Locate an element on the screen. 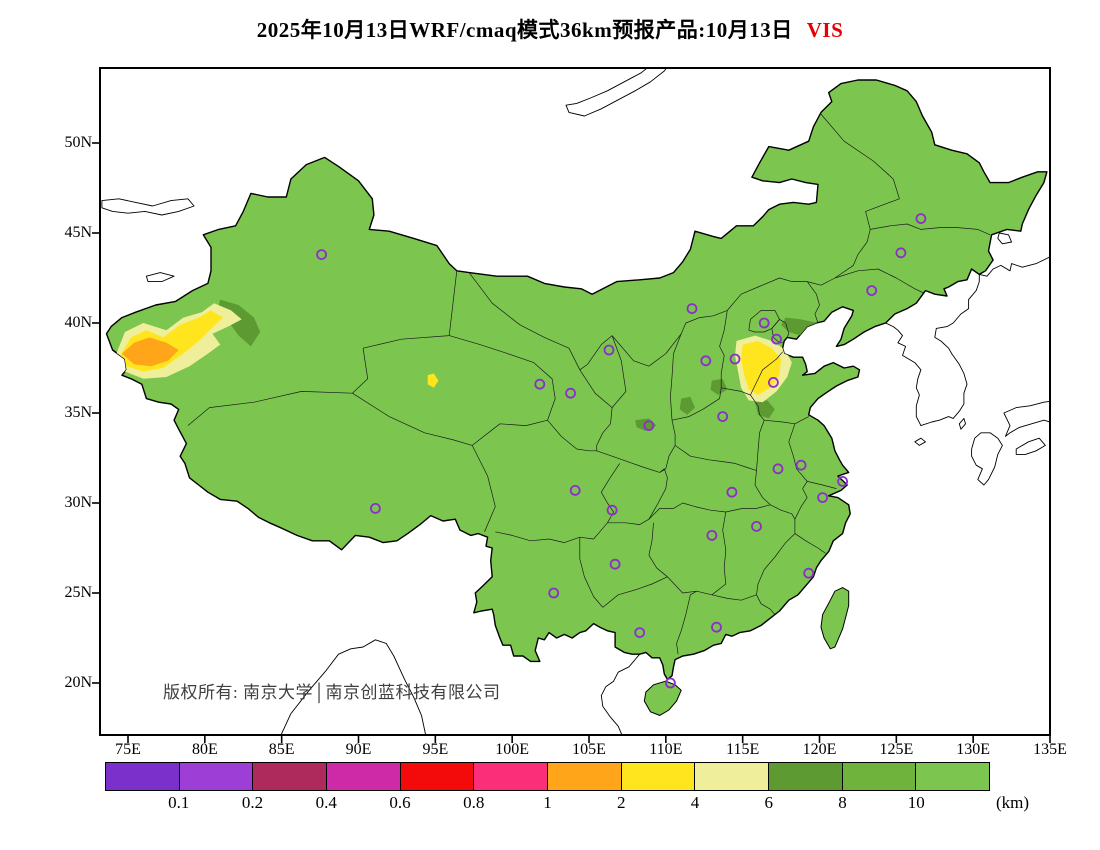  chart-title: 2025年10月13日WRF/cmaq模式36km预报产品:10月13日 VIS is located at coordinates (550, 29).